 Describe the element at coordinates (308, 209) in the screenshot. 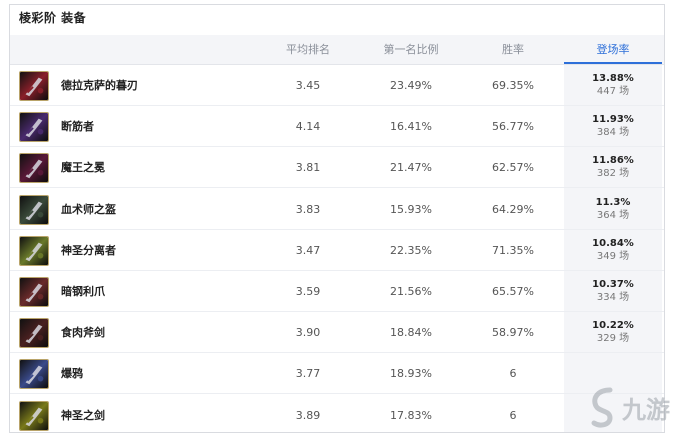

I see `avg-rank-value: 3.83` at that location.